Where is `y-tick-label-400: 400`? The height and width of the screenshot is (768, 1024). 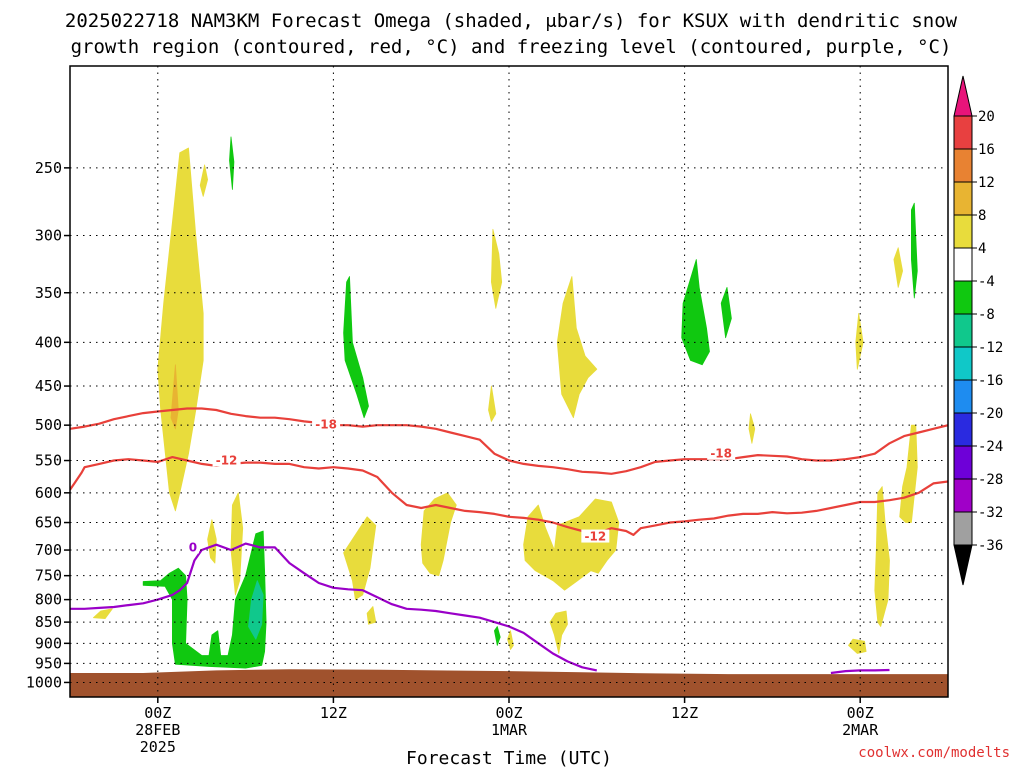 y-tick-label-400: 400 is located at coordinates (48, 342).